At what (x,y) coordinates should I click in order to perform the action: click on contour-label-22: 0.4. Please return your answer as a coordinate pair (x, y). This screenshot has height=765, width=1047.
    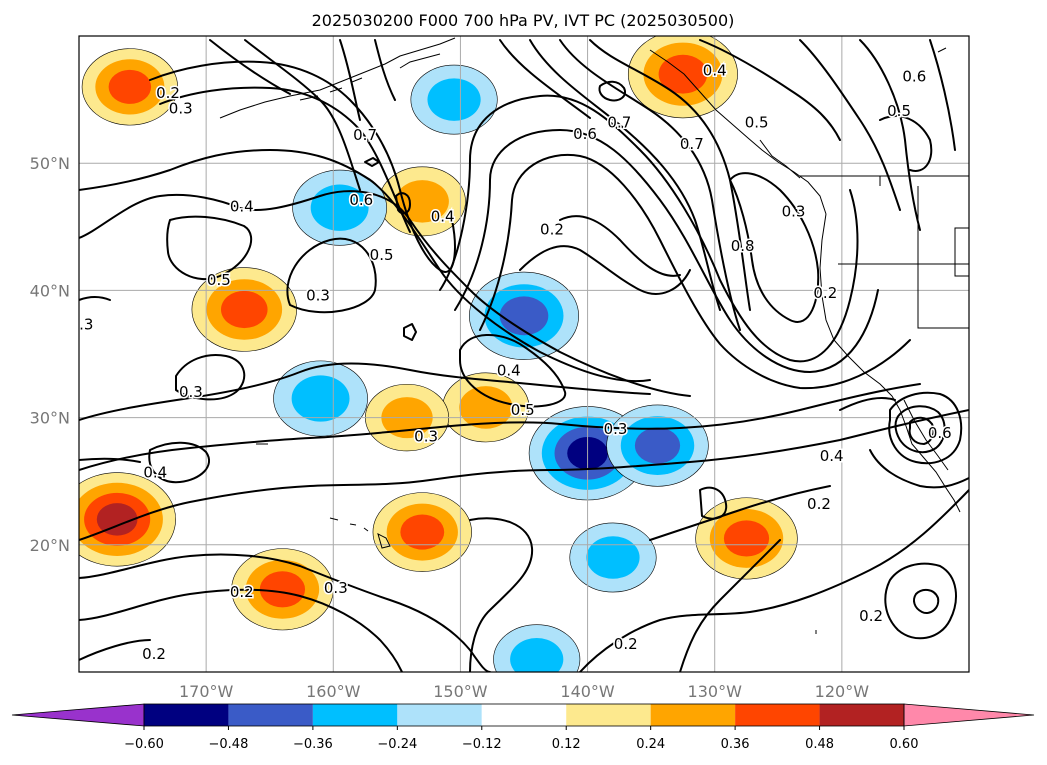
    Looking at the image, I should click on (509, 371).